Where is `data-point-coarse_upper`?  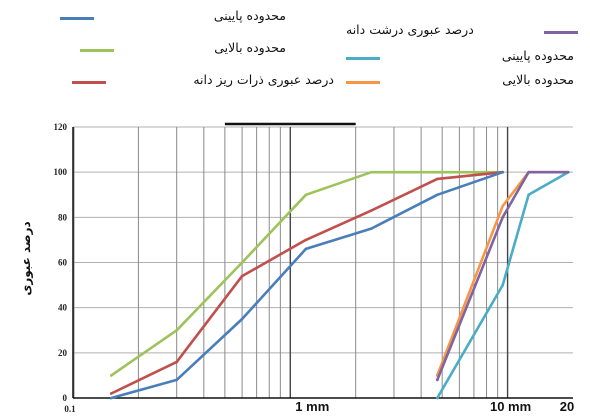 data-point-coarse_upper is located at coordinates (503, 206).